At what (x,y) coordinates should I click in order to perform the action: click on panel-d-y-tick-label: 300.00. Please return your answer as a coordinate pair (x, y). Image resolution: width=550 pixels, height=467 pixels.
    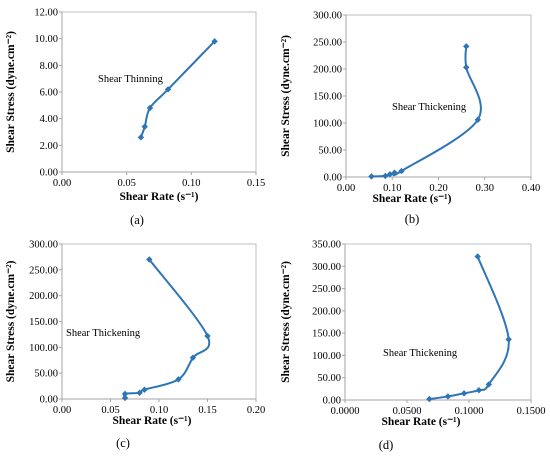
    Looking at the image, I should click on (326, 267).